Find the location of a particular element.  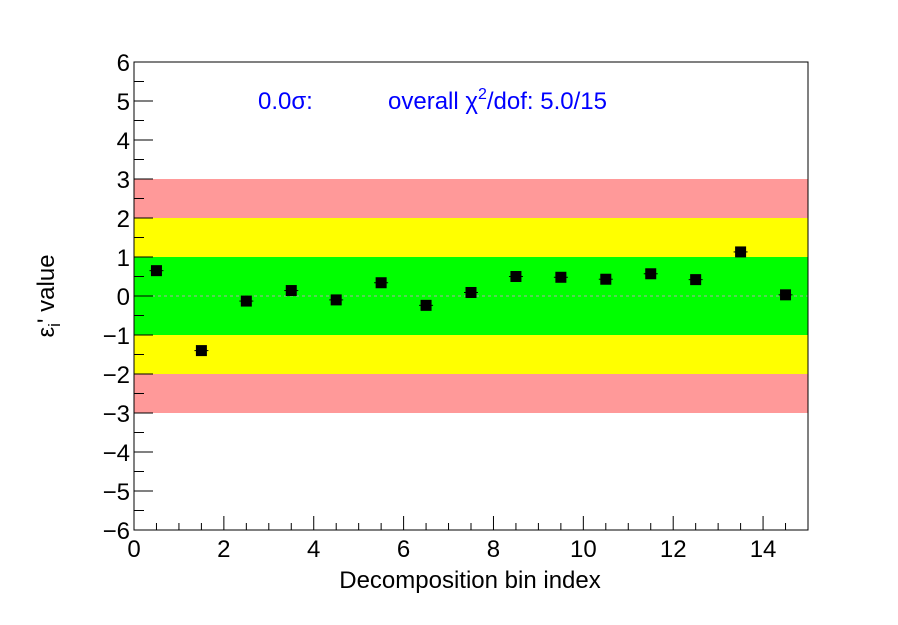

x-axis-label: Decomposition bin index is located at coordinates (469, 580).